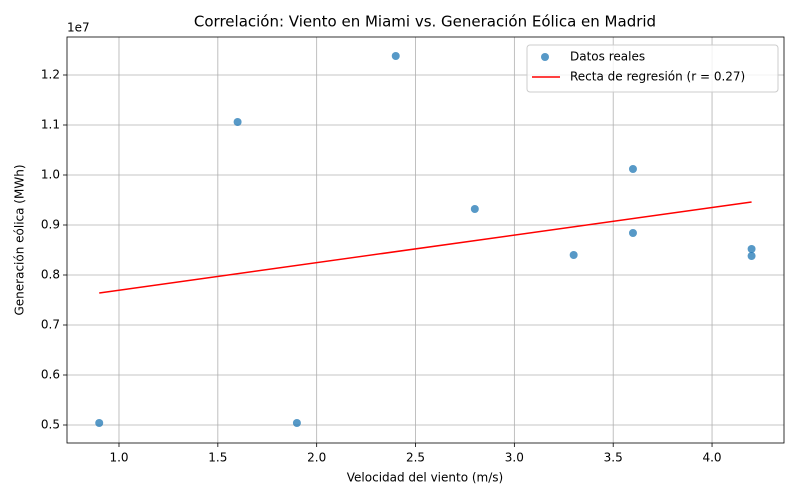 This screenshot has width=800, height=500. What do you see at coordinates (545, 57) in the screenshot?
I see `legend-marker` at bounding box center [545, 57].